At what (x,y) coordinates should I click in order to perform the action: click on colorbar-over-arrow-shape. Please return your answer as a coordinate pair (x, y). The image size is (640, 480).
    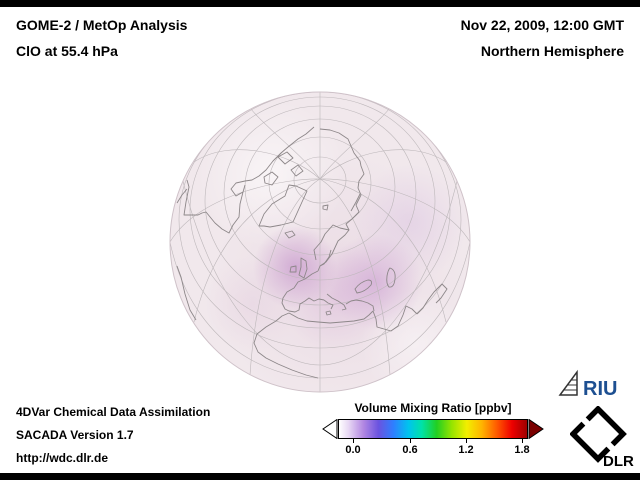
    Looking at the image, I should click on (536, 429).